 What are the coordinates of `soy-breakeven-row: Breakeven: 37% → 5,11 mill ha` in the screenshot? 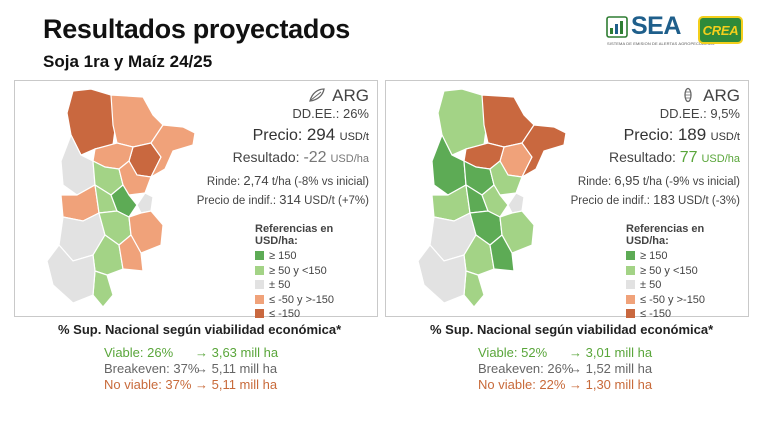 It's located at (191, 368).